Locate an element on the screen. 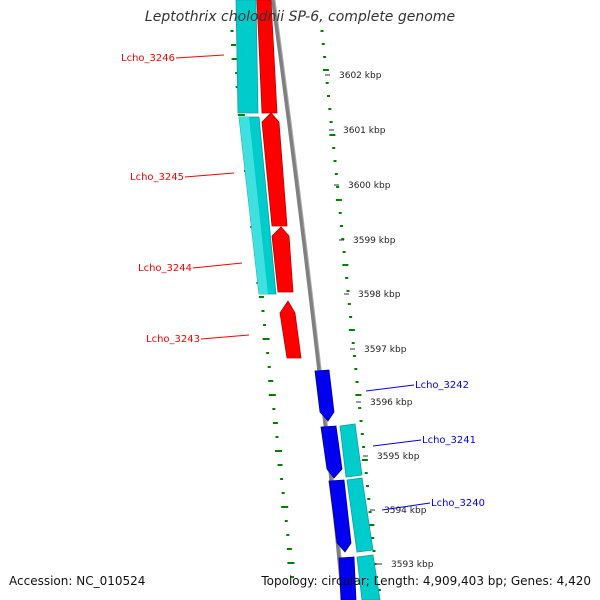  cds-track-forward is located at coordinates (279, 179).